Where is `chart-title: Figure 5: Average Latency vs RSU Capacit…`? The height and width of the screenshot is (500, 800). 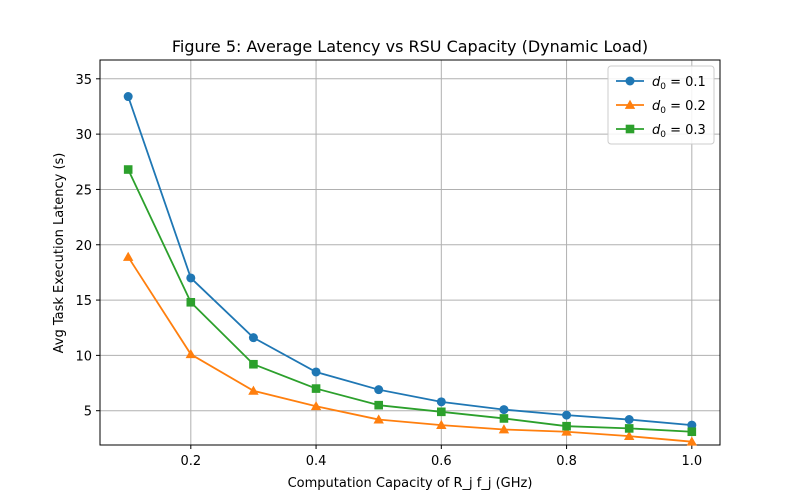
chart-title: Figure 5: Average Latency vs RSU Capacit… is located at coordinates (410, 46).